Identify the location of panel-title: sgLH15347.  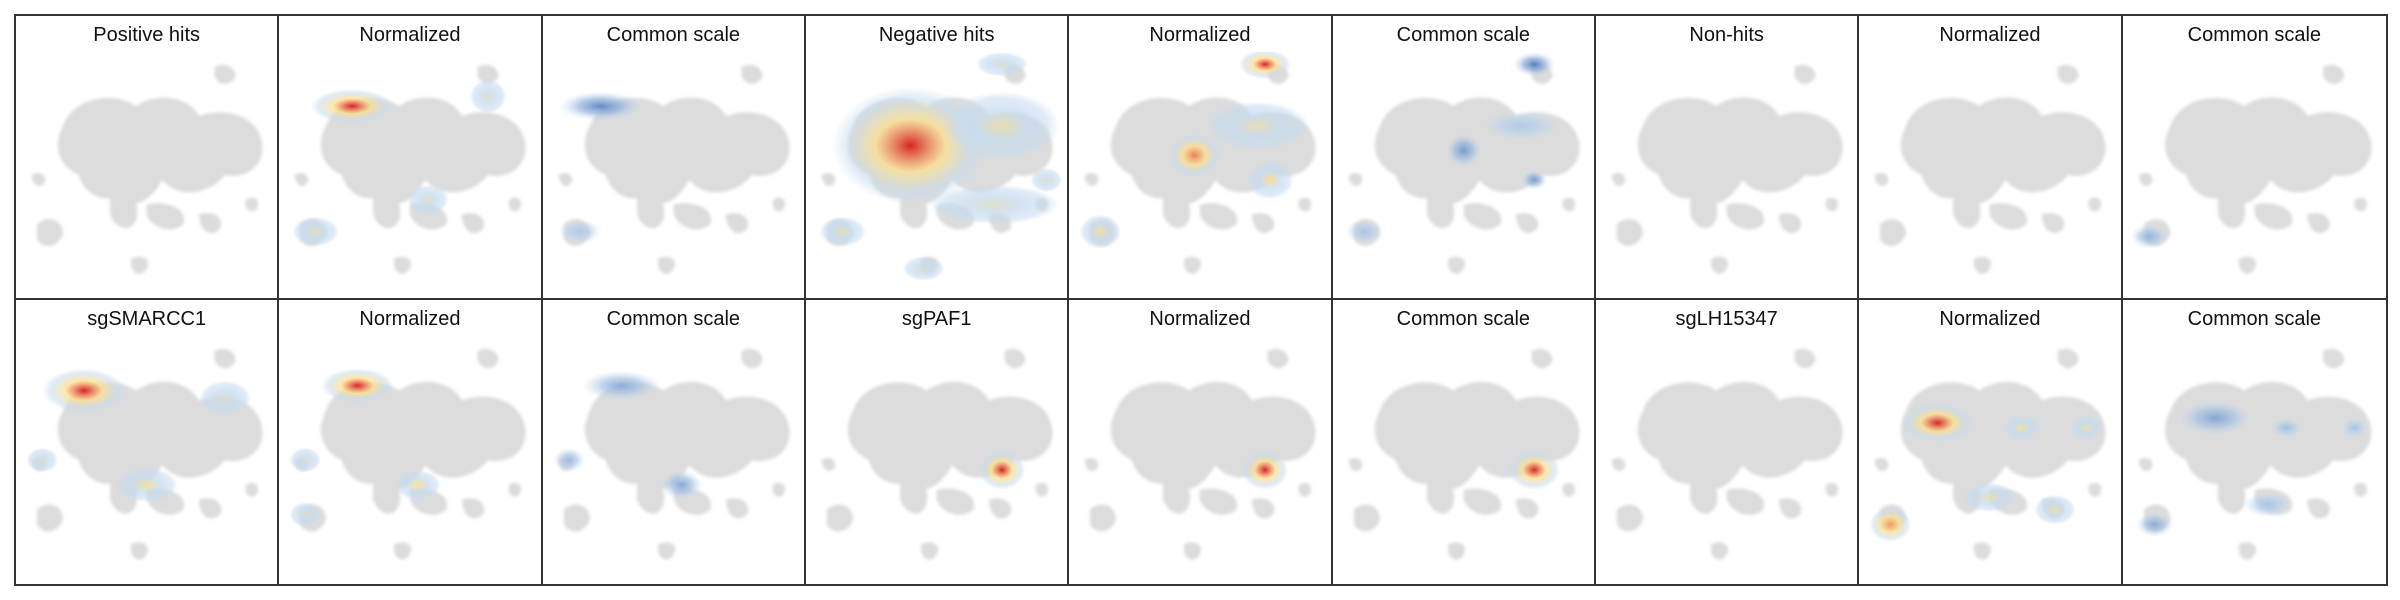
(1726, 319).